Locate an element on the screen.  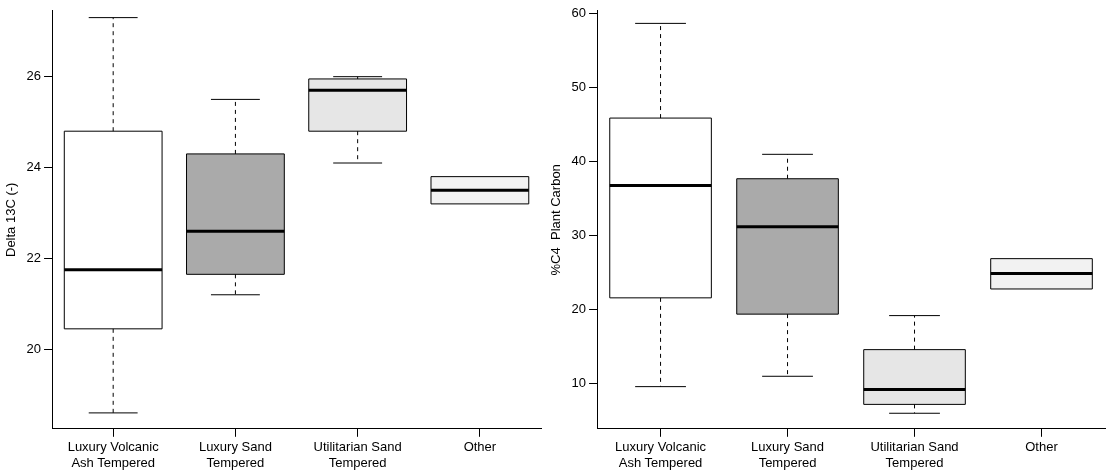
y-tick-label: 60 is located at coordinates (579, 13).